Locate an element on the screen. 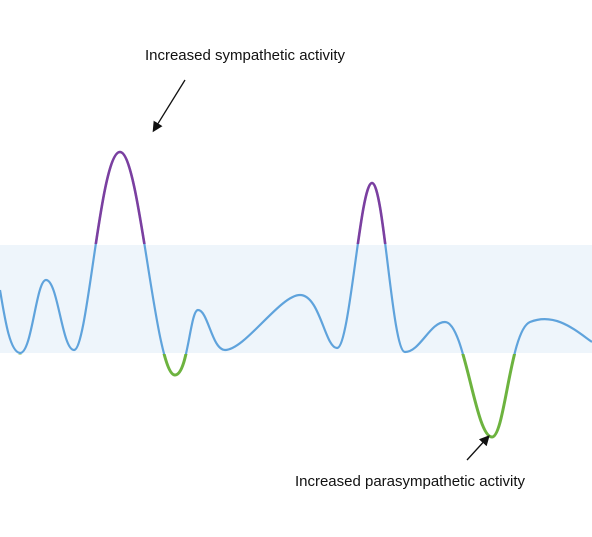 The image size is (592, 537). annotation: Increased sympathetic activity is located at coordinates (245, 55).